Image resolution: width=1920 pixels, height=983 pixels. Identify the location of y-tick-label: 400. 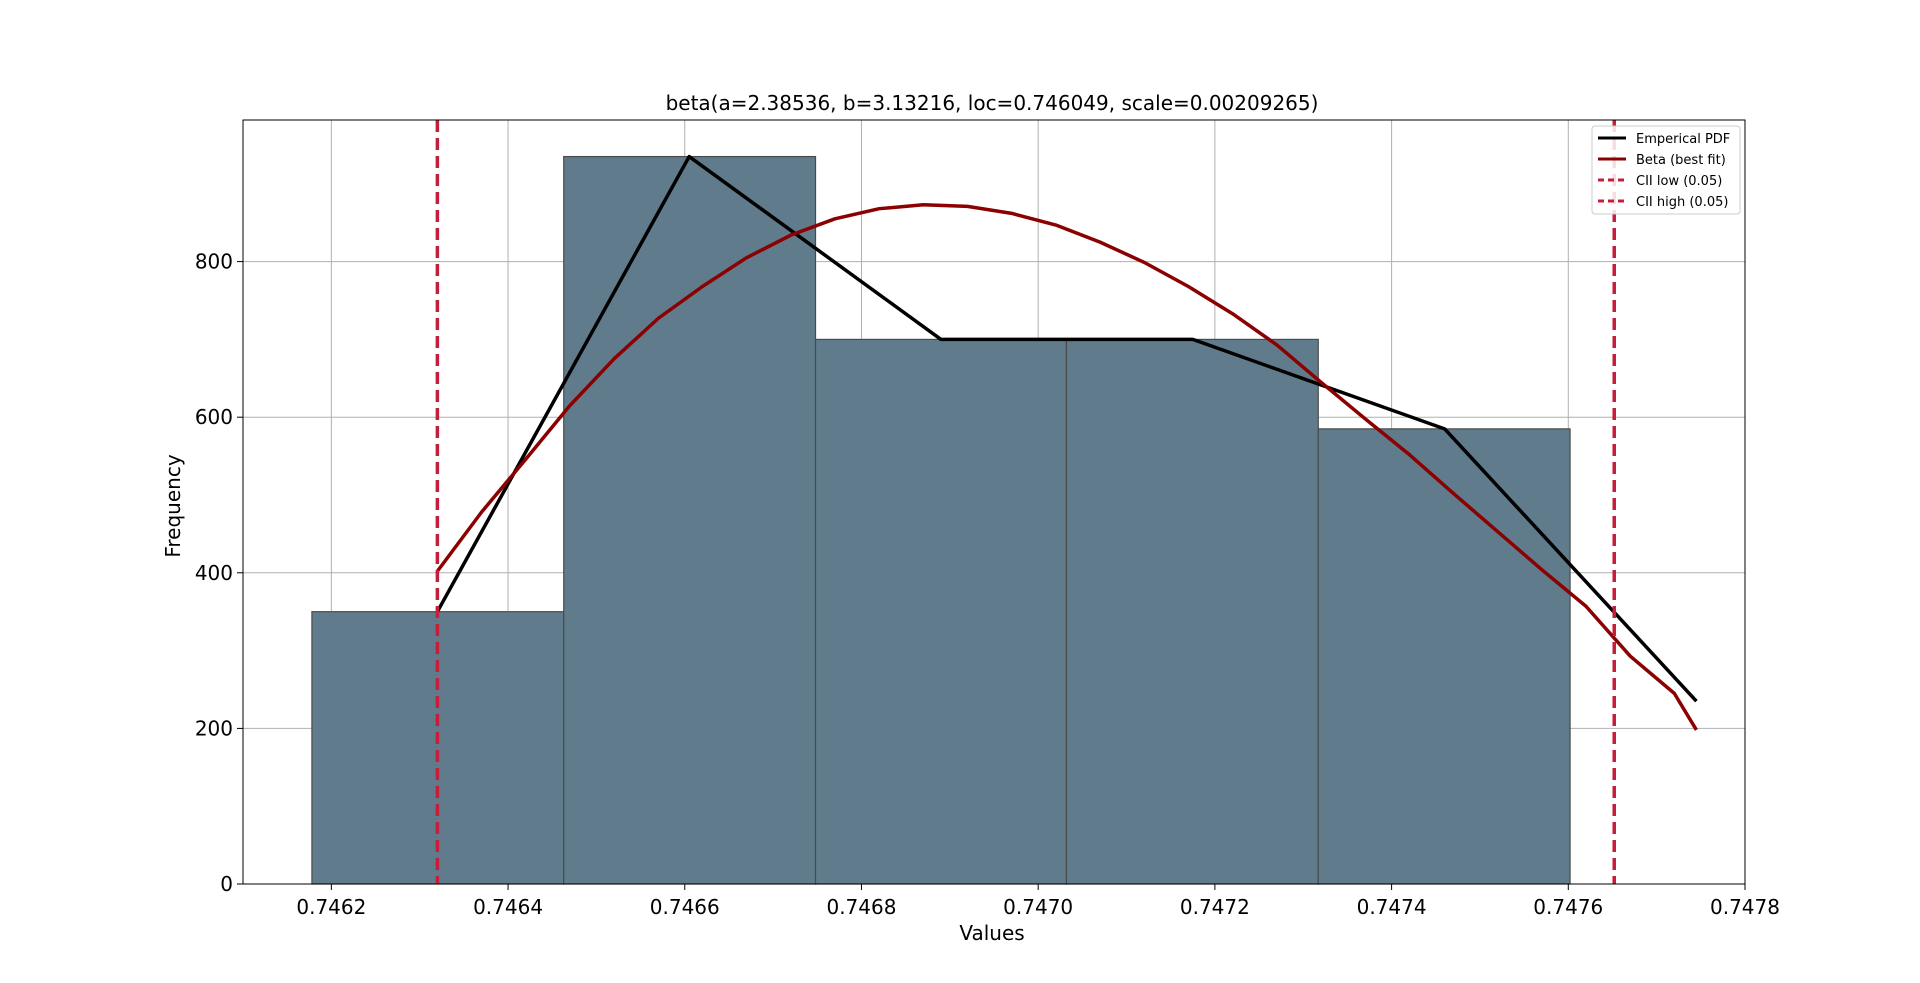
(214, 573).